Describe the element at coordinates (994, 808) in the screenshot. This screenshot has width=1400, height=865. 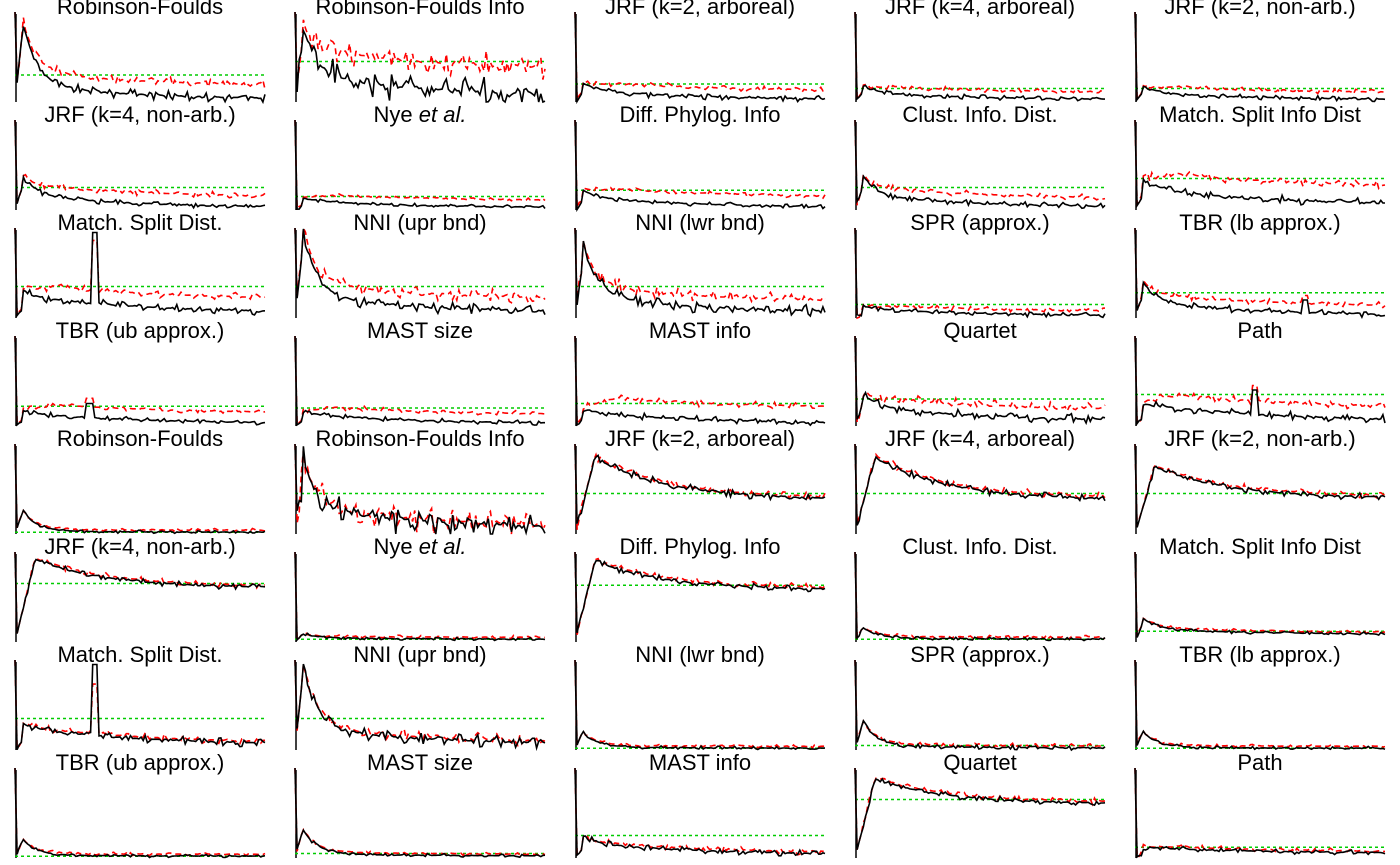
I see `panel-b-18: Quartet` at that location.